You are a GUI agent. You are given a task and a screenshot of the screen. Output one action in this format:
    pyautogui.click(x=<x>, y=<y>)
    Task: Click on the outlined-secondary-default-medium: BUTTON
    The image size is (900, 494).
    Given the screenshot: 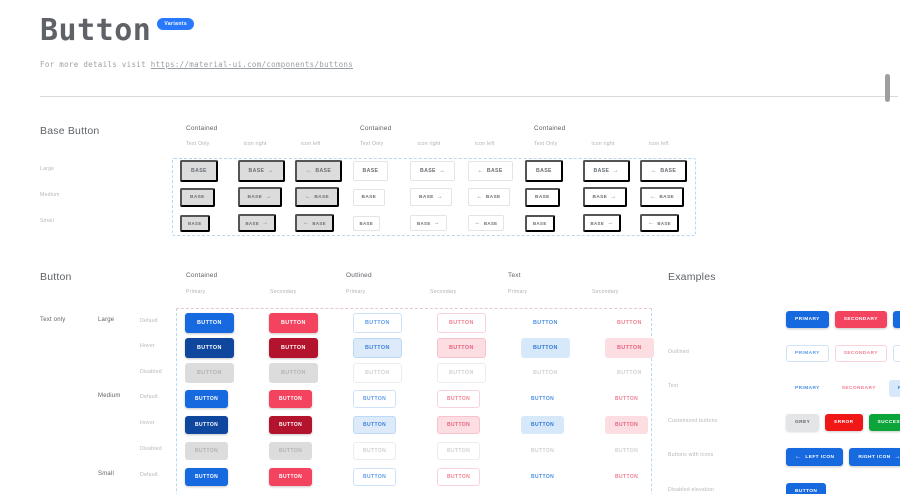 What is the action you would take?
    pyautogui.click(x=459, y=398)
    